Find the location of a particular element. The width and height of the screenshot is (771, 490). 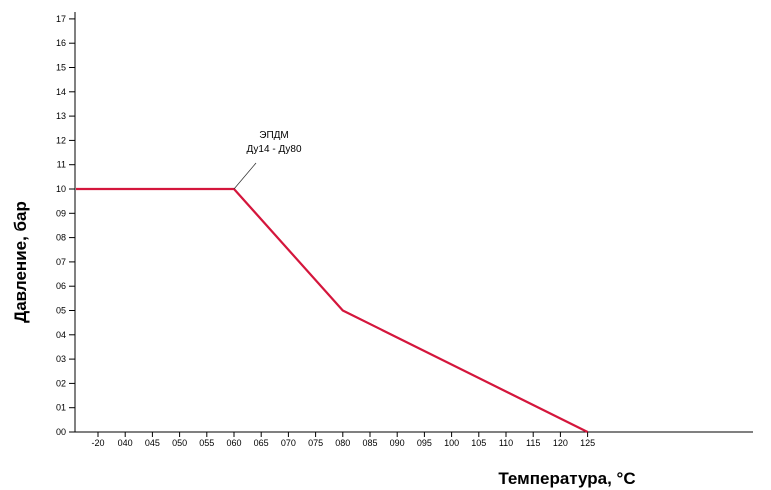

y-tick-label: 10 is located at coordinates (61, 189).